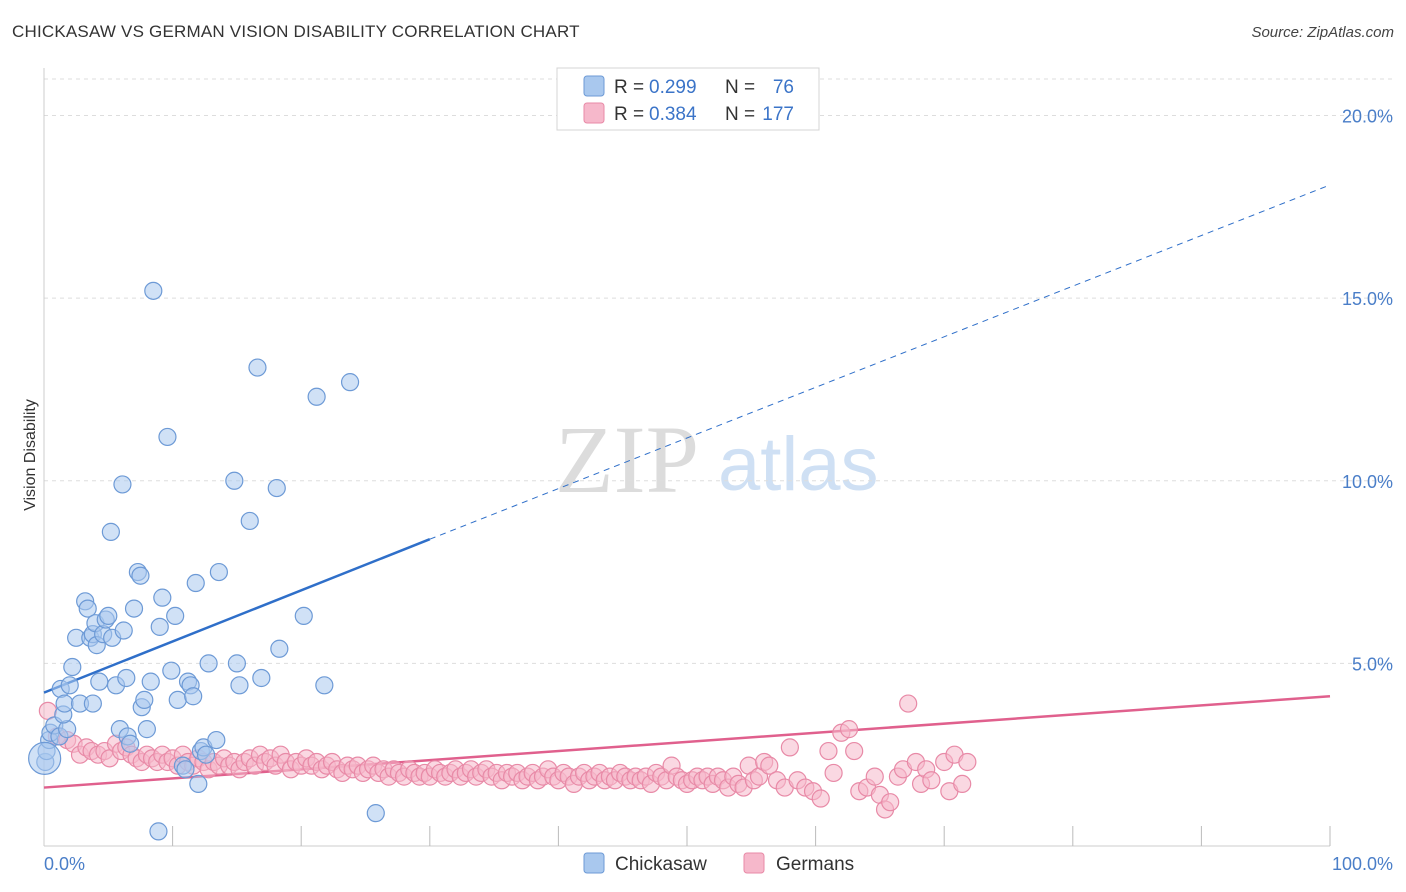 The height and width of the screenshot is (892, 1406). I want to click on bottom-legend-swatch-germans, so click(754, 863).